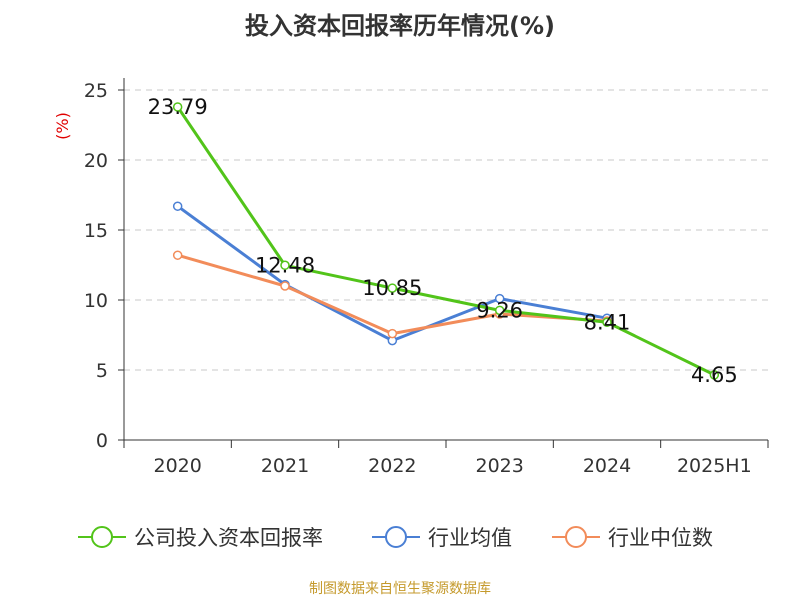 This screenshot has height=600, width=800. I want to click on legend-label: 行业中位数, so click(660, 538).